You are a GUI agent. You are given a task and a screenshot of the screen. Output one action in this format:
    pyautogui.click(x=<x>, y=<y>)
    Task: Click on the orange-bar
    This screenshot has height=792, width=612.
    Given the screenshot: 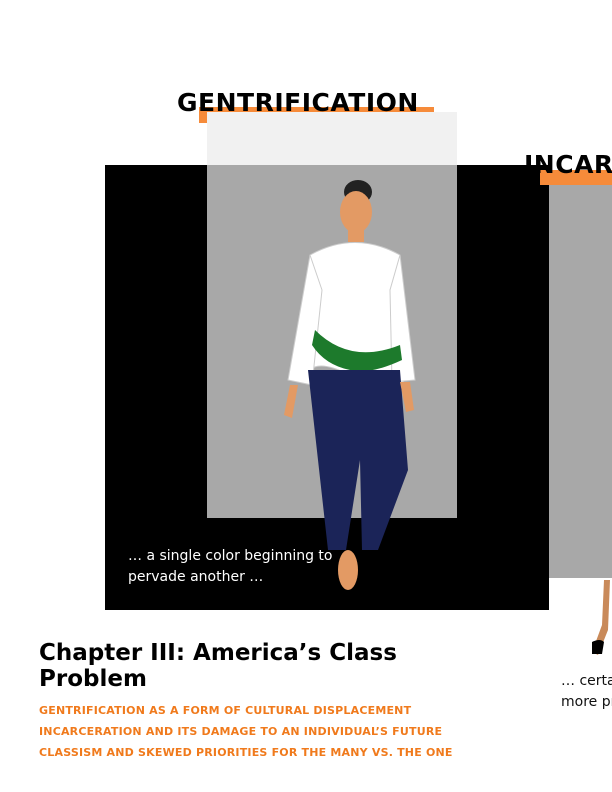 What is the action you would take?
    pyautogui.click(x=576, y=177)
    